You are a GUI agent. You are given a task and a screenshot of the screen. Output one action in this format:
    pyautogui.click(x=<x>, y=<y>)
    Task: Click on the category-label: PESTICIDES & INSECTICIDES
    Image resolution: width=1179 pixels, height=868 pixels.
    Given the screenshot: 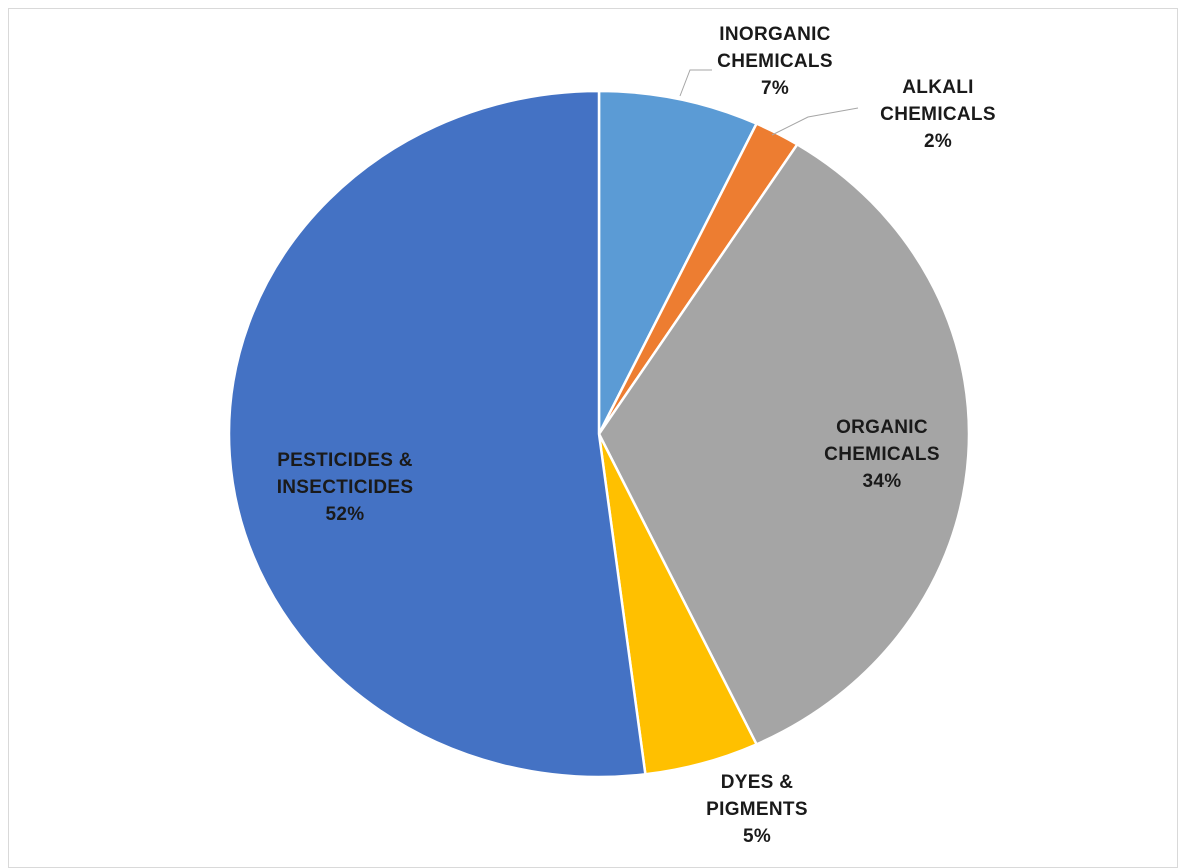 What is the action you would take?
    pyautogui.click(x=345, y=474)
    